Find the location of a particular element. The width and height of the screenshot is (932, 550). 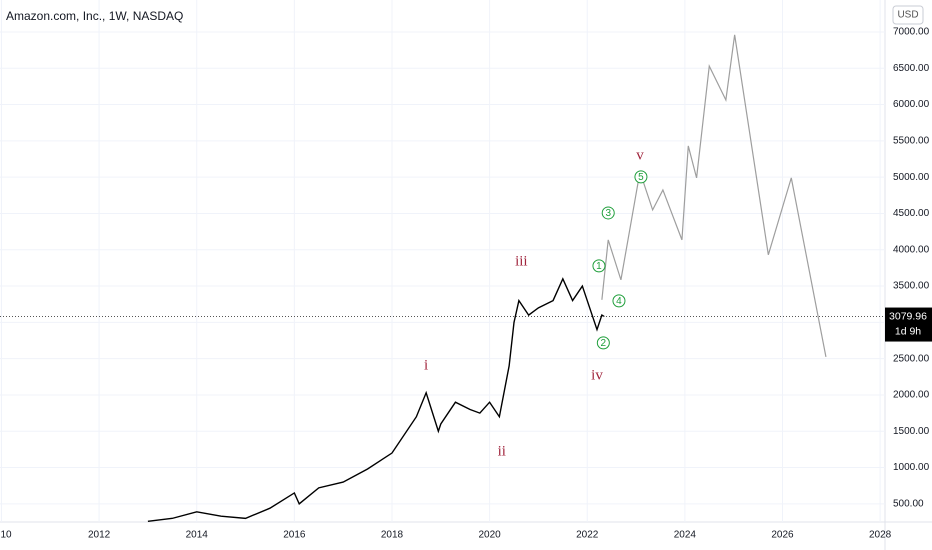

wave-number: 3 is located at coordinates (608, 213).